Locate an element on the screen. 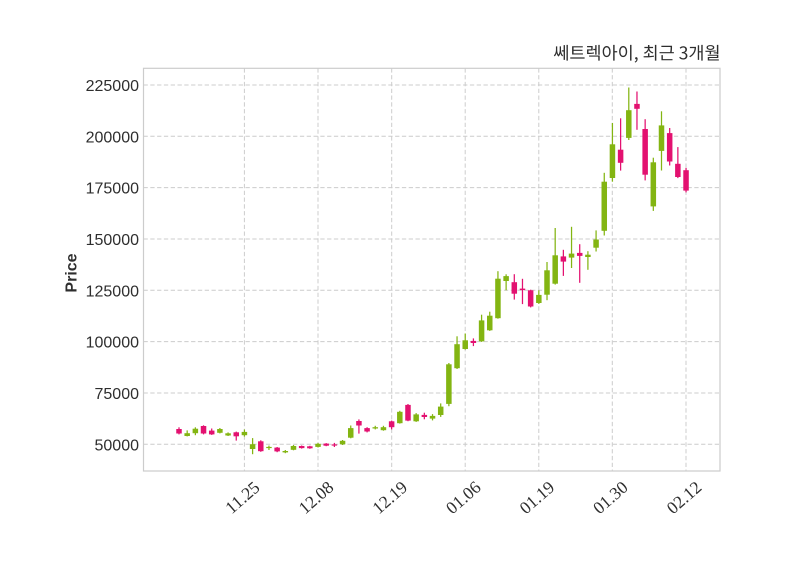  svg-text: 225000 is located at coordinates (112, 86).